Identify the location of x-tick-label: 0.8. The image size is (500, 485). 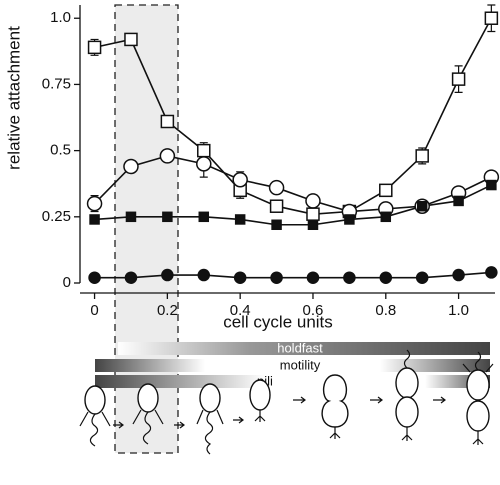
(385, 310).